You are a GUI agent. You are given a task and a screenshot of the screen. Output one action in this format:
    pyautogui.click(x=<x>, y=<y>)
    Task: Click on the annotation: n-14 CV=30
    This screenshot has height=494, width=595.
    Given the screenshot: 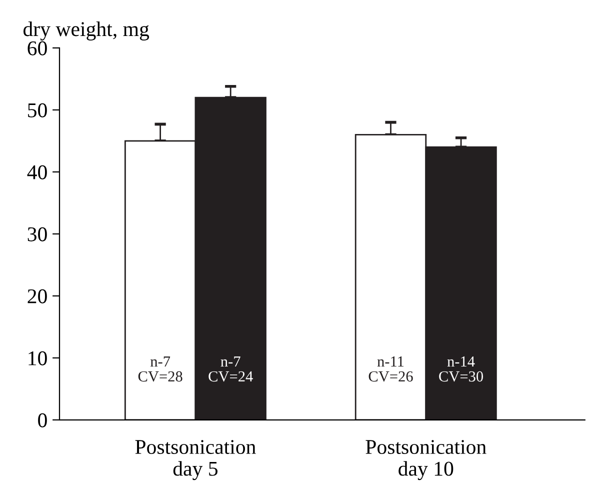 What is the action you would take?
    pyautogui.click(x=461, y=369)
    